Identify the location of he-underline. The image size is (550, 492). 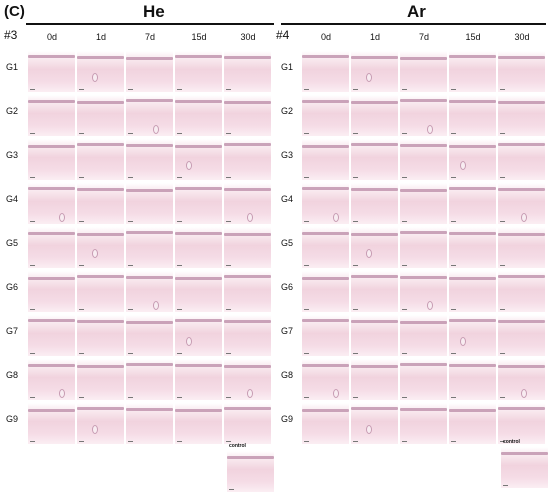
(150, 24).